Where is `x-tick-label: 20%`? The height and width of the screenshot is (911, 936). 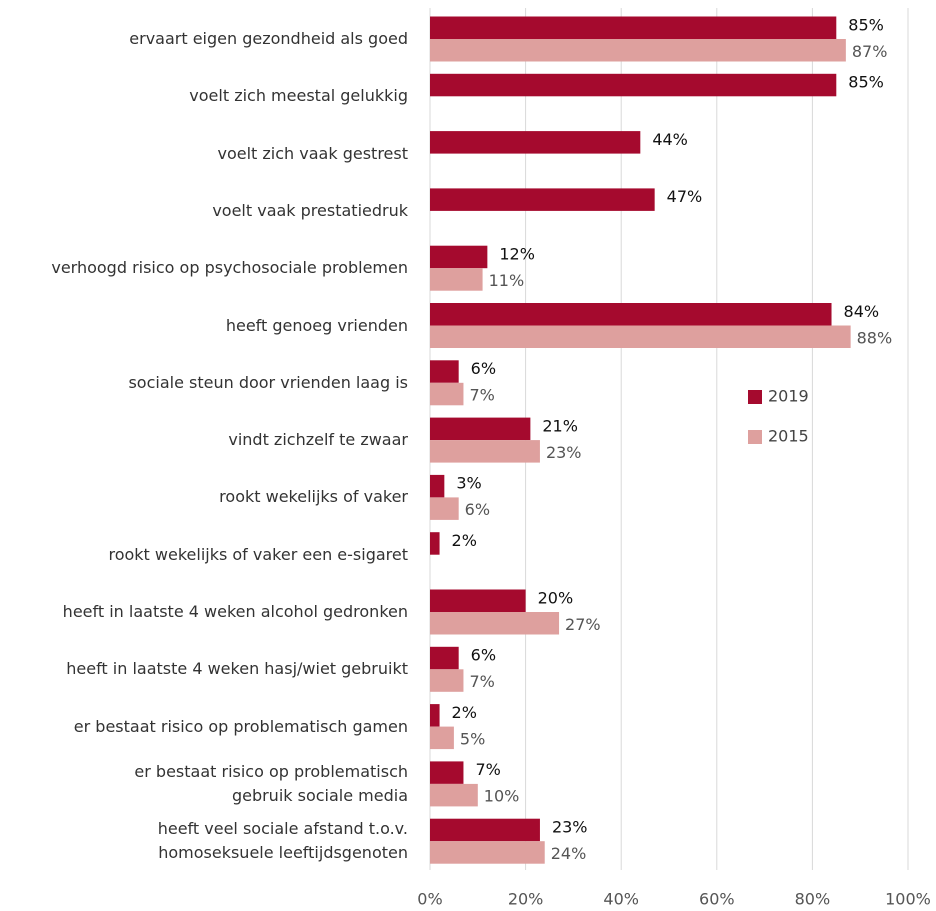
x-tick-label: 20% is located at coordinates (526, 899).